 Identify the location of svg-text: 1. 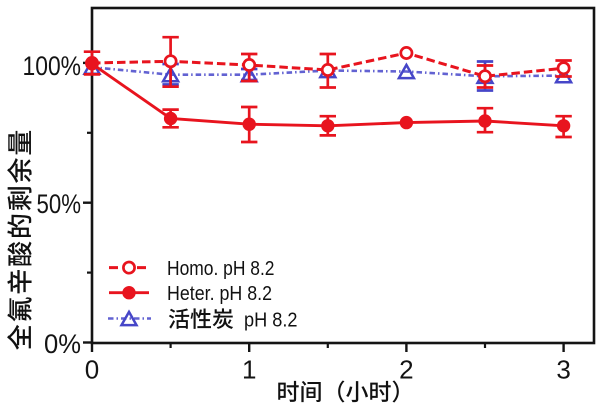
(249, 369).